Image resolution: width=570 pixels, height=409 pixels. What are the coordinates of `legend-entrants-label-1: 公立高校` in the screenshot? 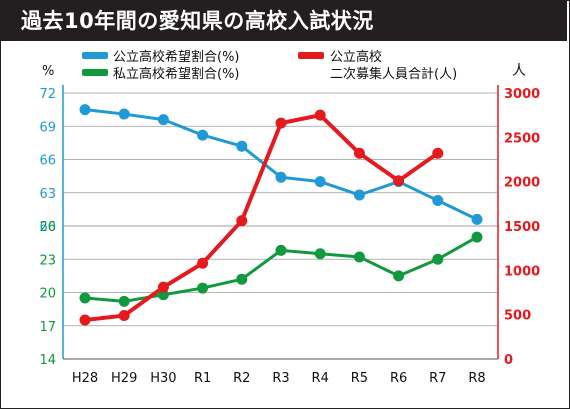 It's located at (356, 57).